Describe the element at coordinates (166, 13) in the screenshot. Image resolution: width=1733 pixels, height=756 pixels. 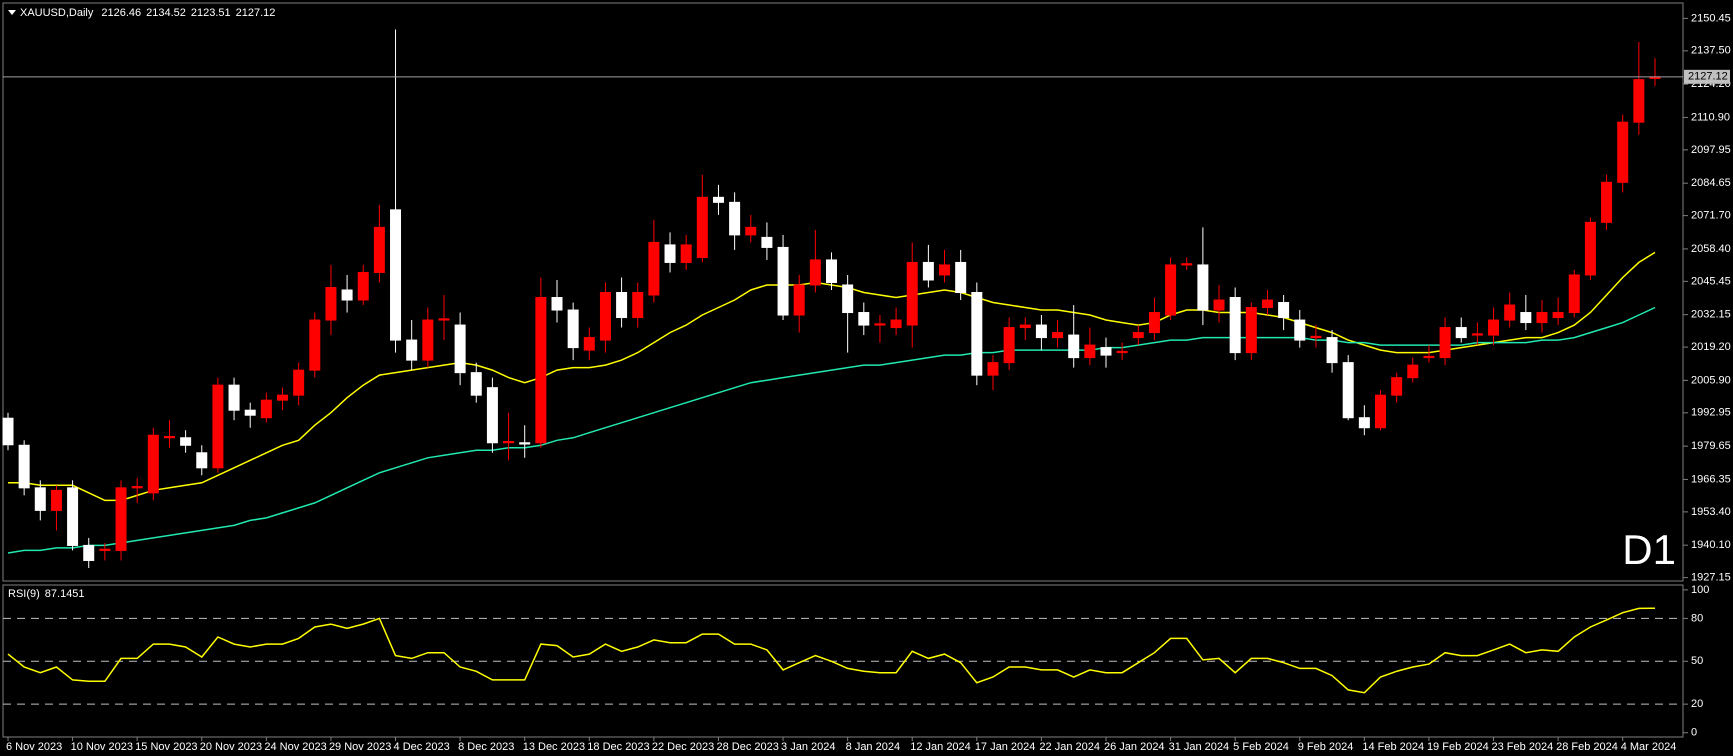
I see `high-price: 2134.52` at that location.